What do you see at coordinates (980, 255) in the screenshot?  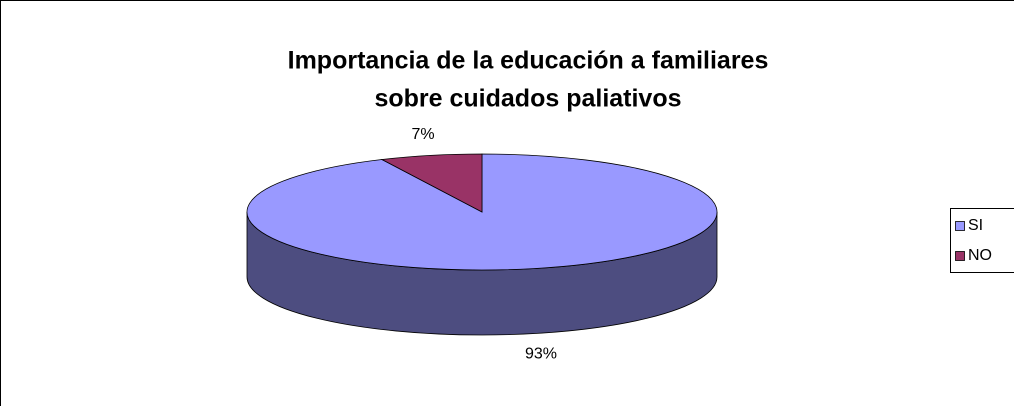 I see `legend-label: NO` at bounding box center [980, 255].